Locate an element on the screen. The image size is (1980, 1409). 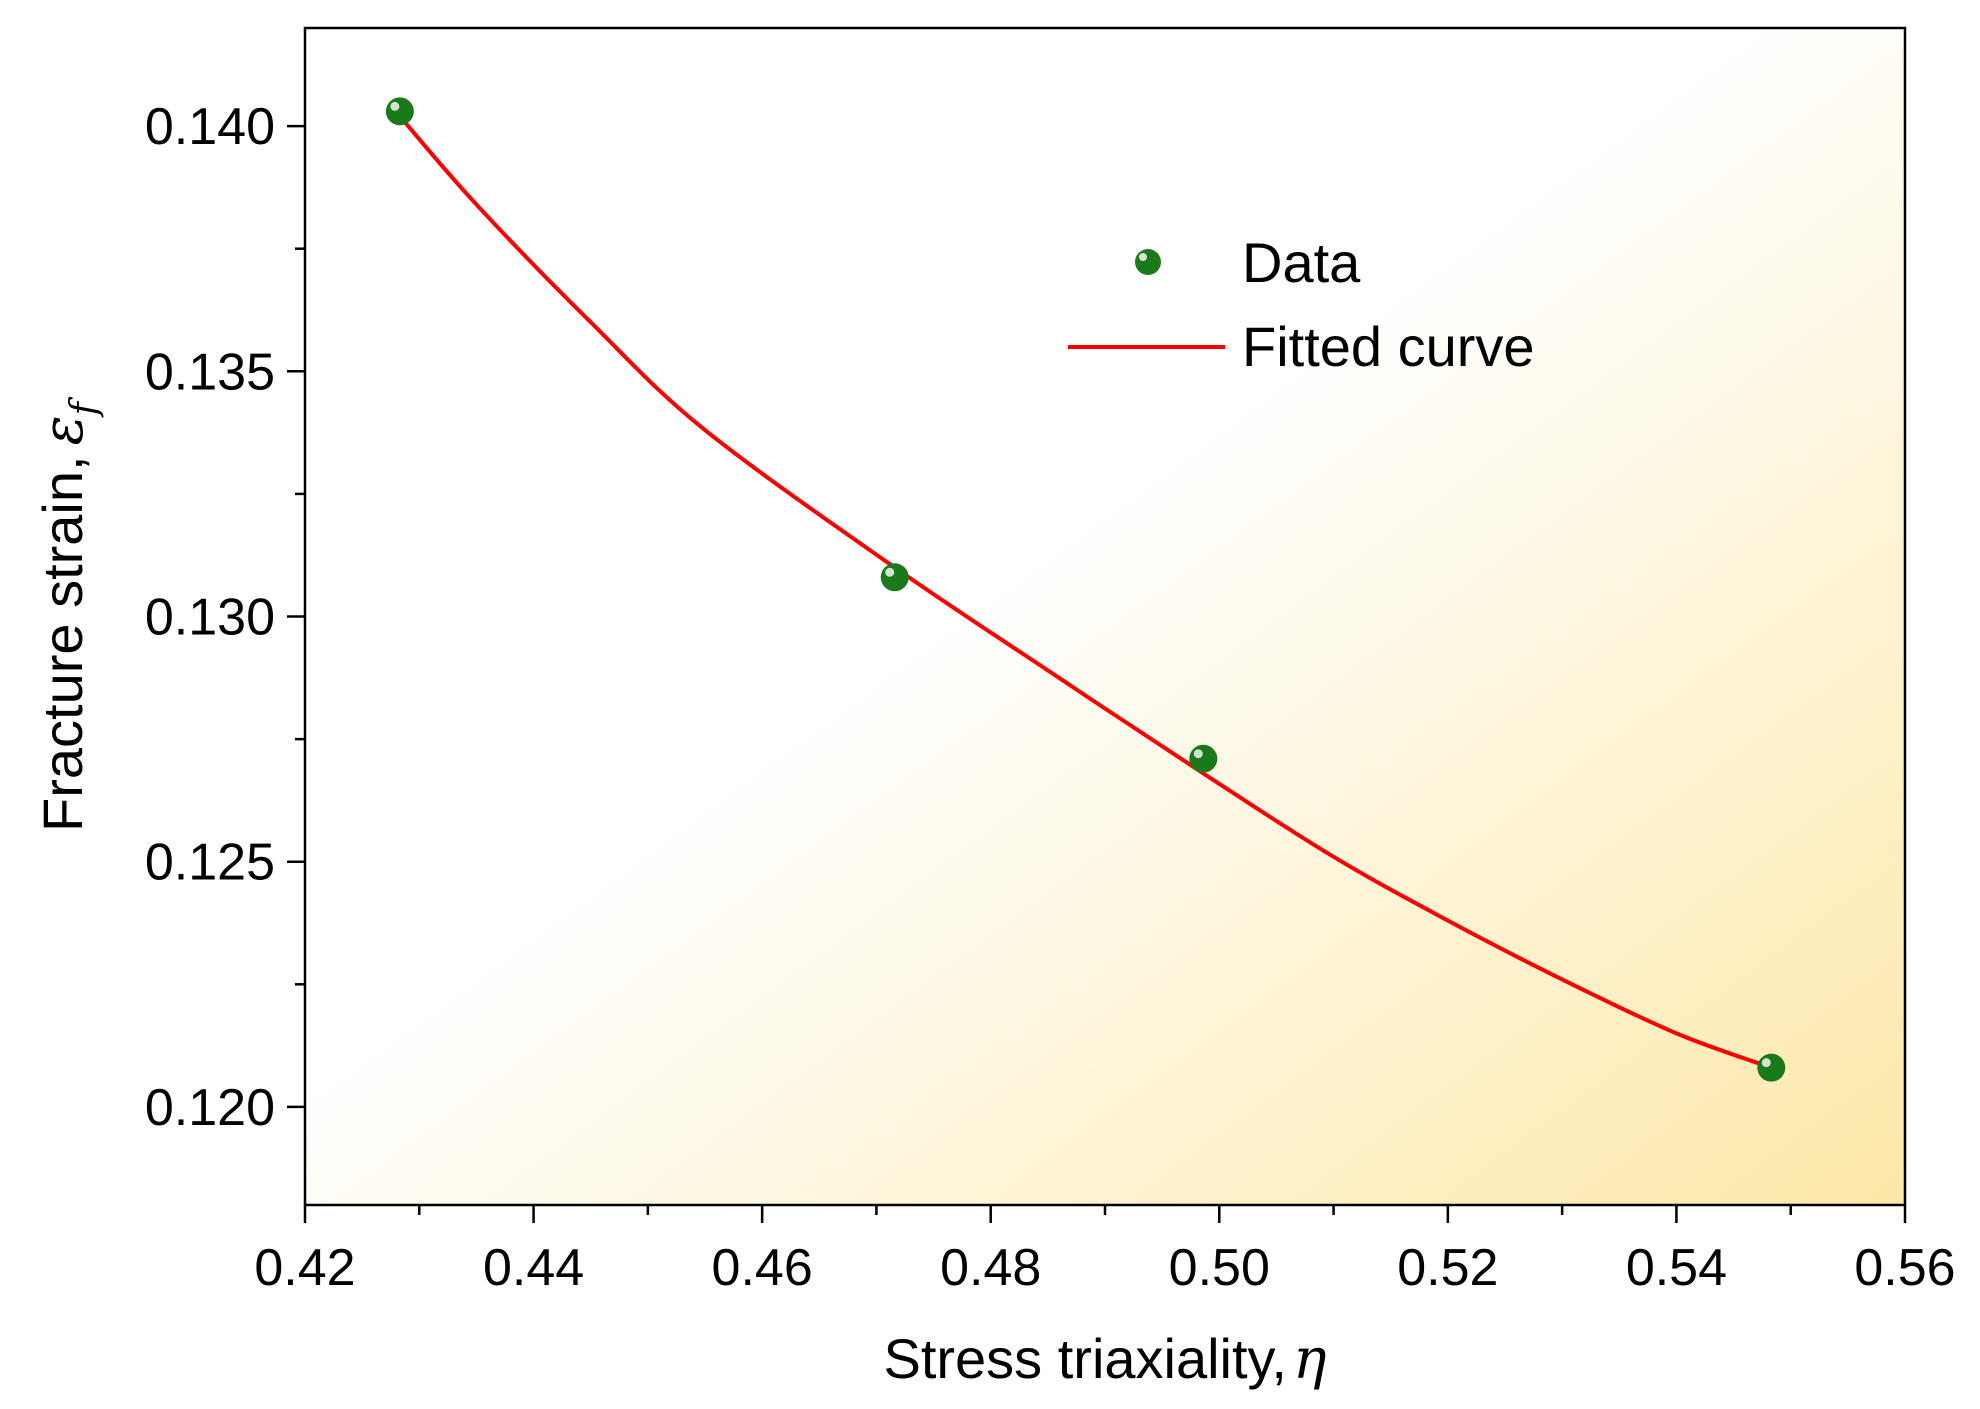
y-axis-ticks: 0.120 0.125 0.130 0.135 0.140 is located at coordinates (225, 617).